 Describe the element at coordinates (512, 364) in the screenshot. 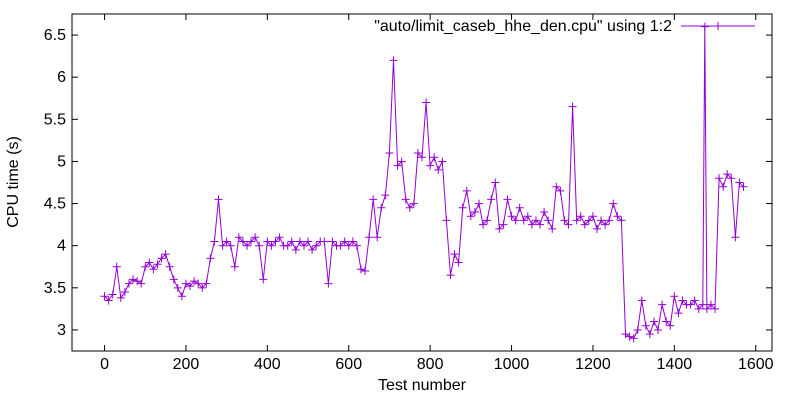

I see `x-tick-label: 1000` at that location.